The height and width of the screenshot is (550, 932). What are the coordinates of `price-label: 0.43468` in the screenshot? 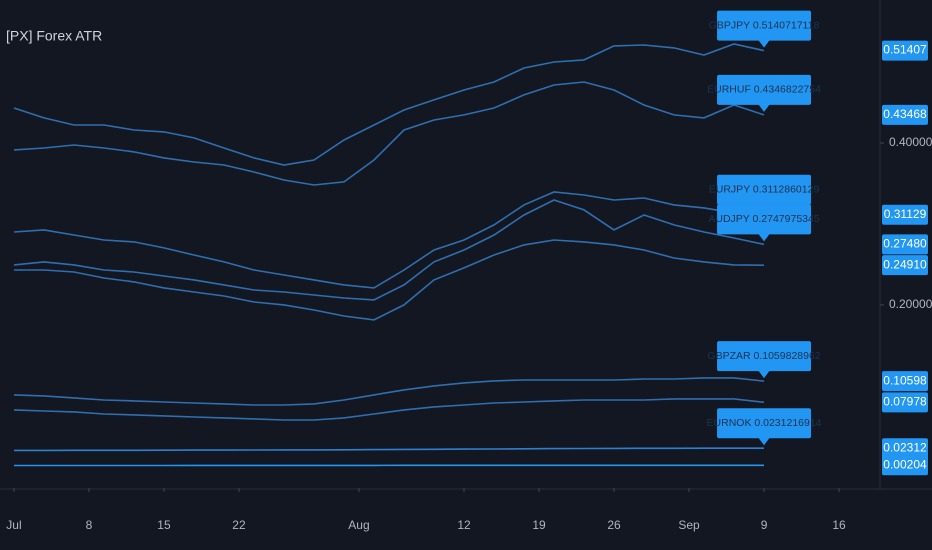 It's located at (905, 114).